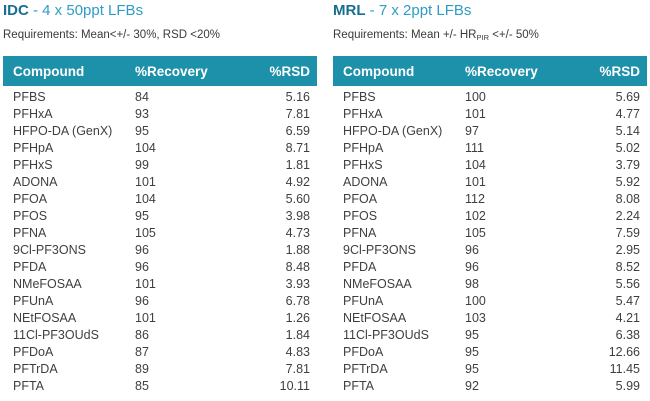  What do you see at coordinates (33, 148) in the screenshot?
I see `compound-cell: PFHpA` at bounding box center [33, 148].